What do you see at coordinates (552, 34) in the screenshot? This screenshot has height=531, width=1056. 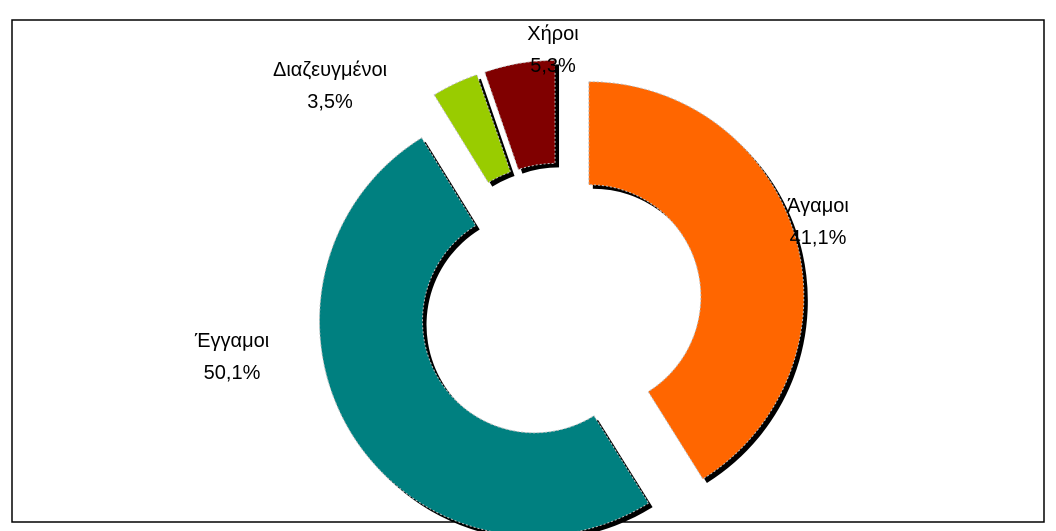 I see `category-label: Χήροι` at bounding box center [552, 34].